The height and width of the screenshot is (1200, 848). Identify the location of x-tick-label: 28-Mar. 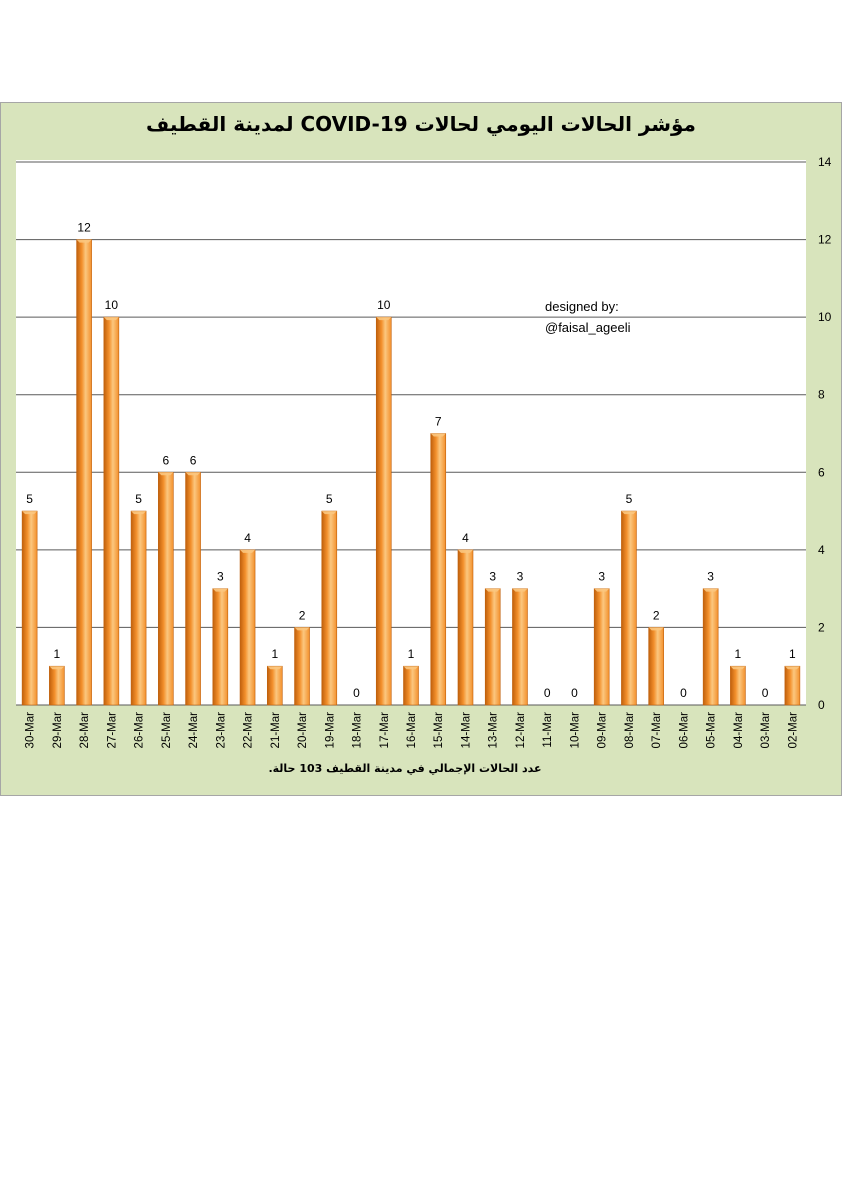
(85, 730).